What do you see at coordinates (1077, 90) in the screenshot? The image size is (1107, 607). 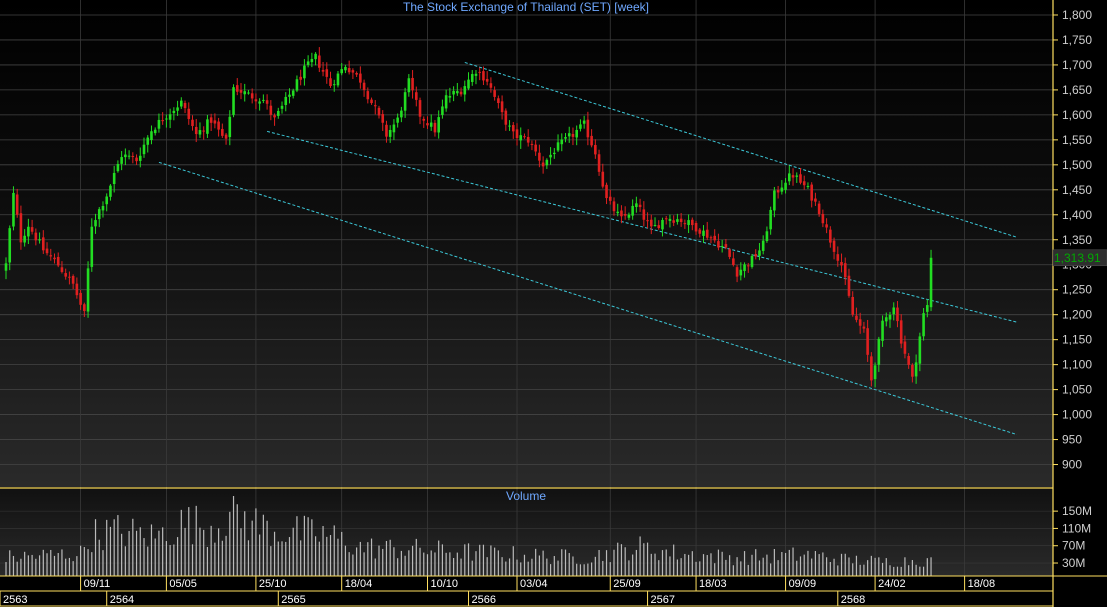 I see `price-tick-label: 1,650` at bounding box center [1077, 90].